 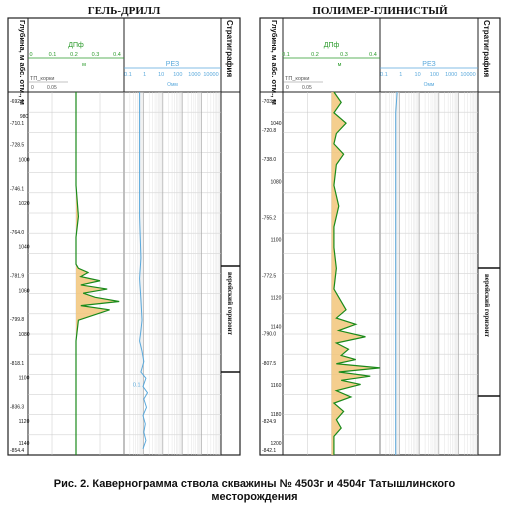 What do you see at coordinates (22, 62) in the screenshot?
I see `panel1-depth-header: Глубина, м абс. отм., м` at bounding box center [22, 62].